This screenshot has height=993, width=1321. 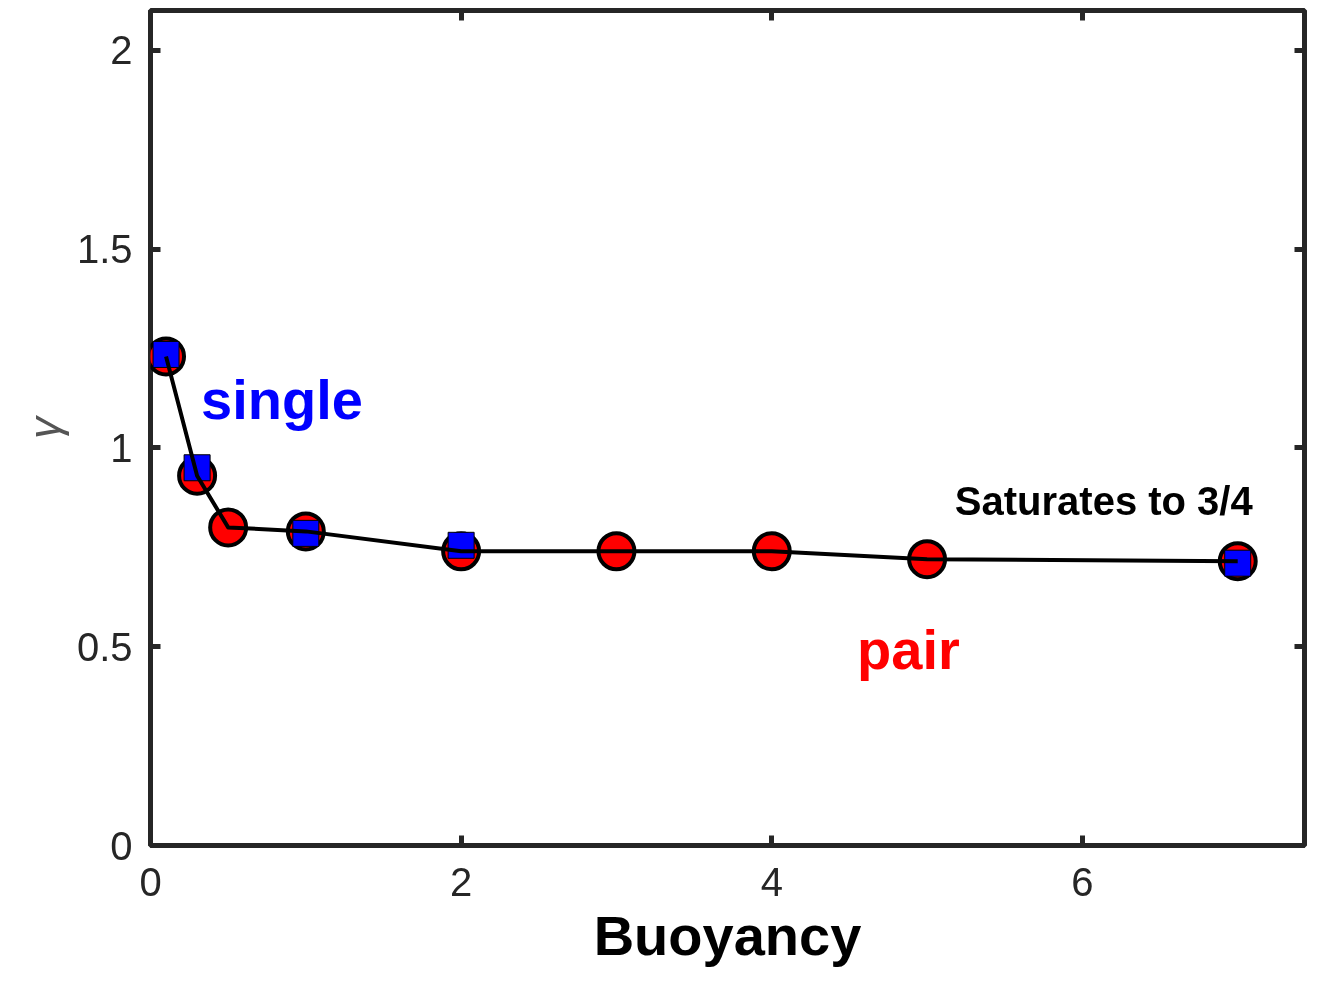 I want to click on y-axis-title: γ, so click(x=44, y=426).